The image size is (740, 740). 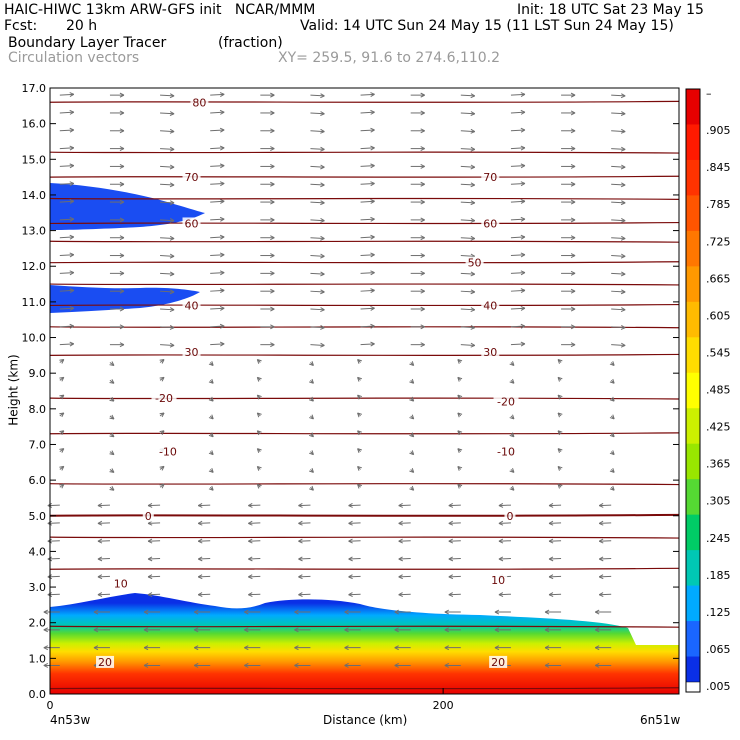 What do you see at coordinates (50, 705) in the screenshot?
I see `x-tick-label: 0` at bounding box center [50, 705].